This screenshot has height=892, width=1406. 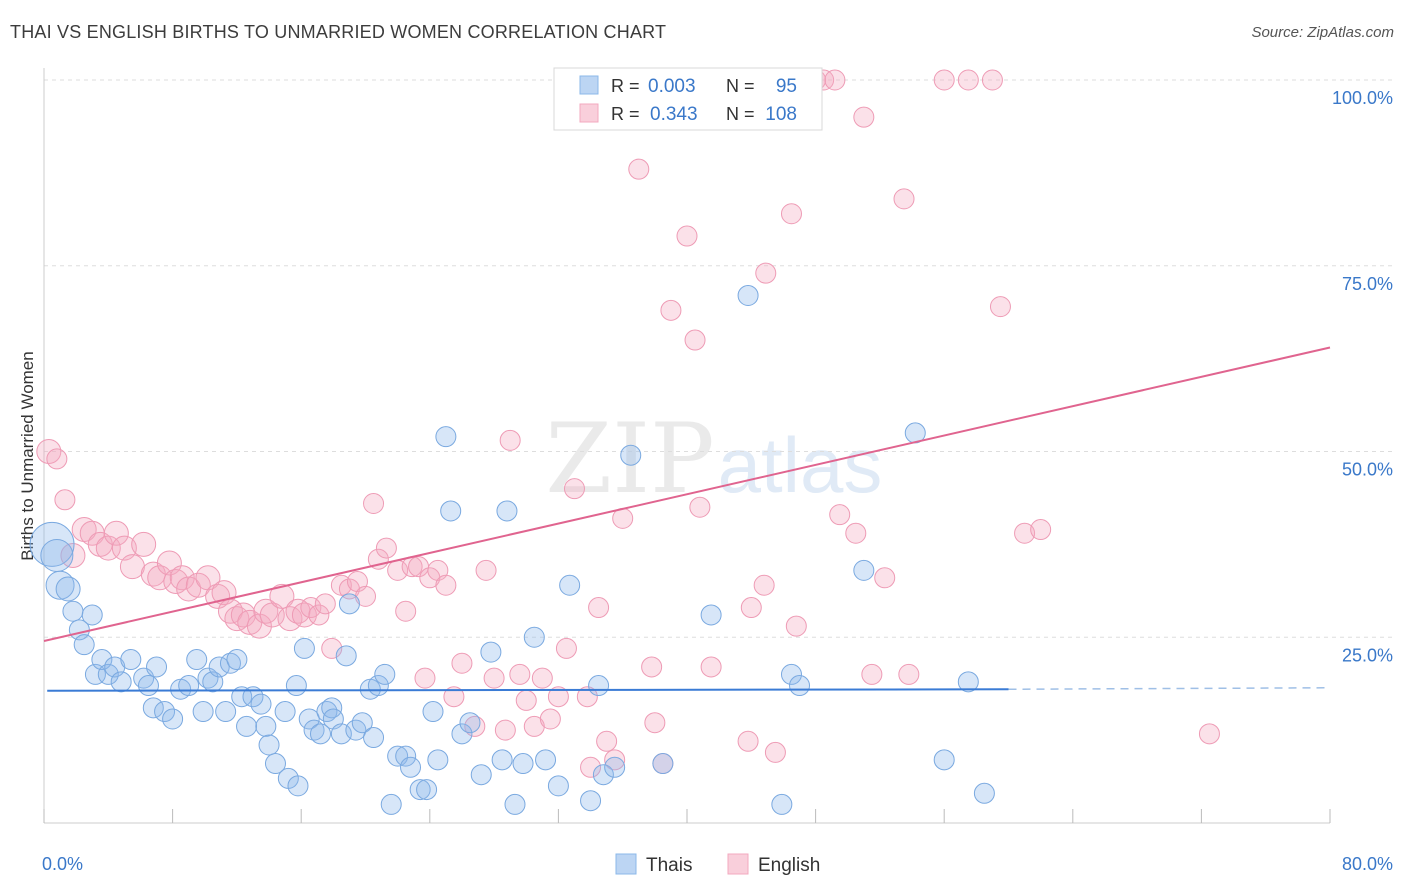 What do you see at coordinates (626, 864) in the screenshot?
I see `bottom-legend-swatch-thais` at bounding box center [626, 864].